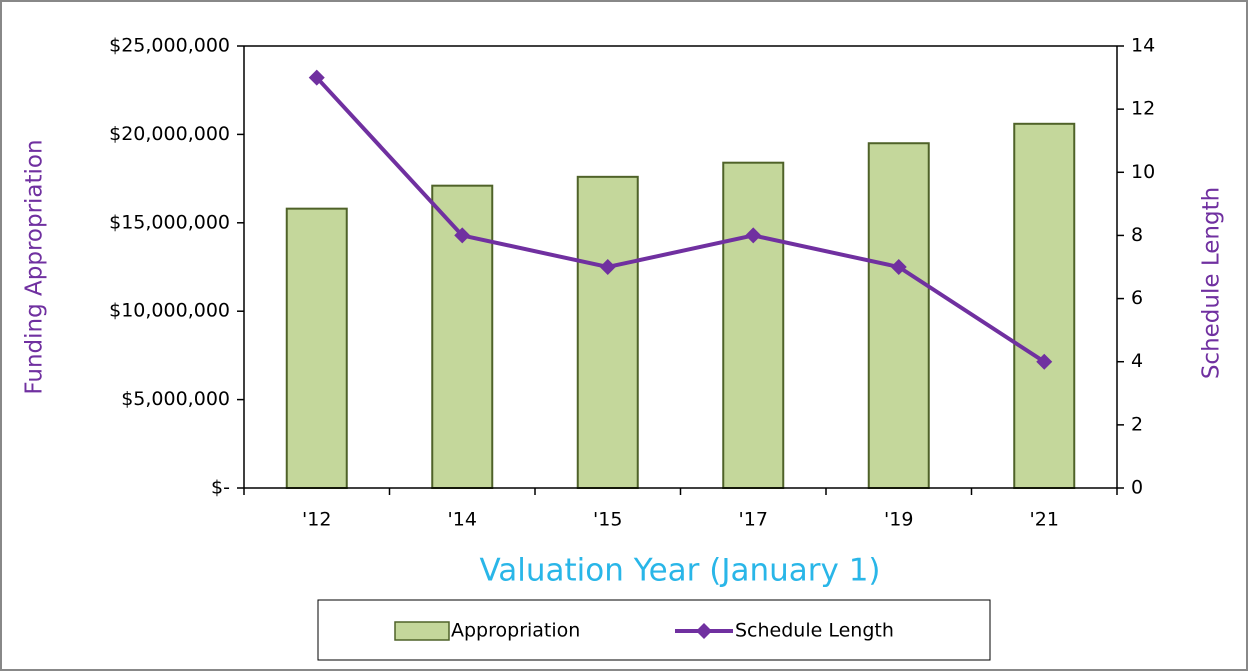 The width and height of the screenshot is (1248, 671). Describe the element at coordinates (169, 222) in the screenshot. I see `y-tick-label: $15,000,000` at that location.